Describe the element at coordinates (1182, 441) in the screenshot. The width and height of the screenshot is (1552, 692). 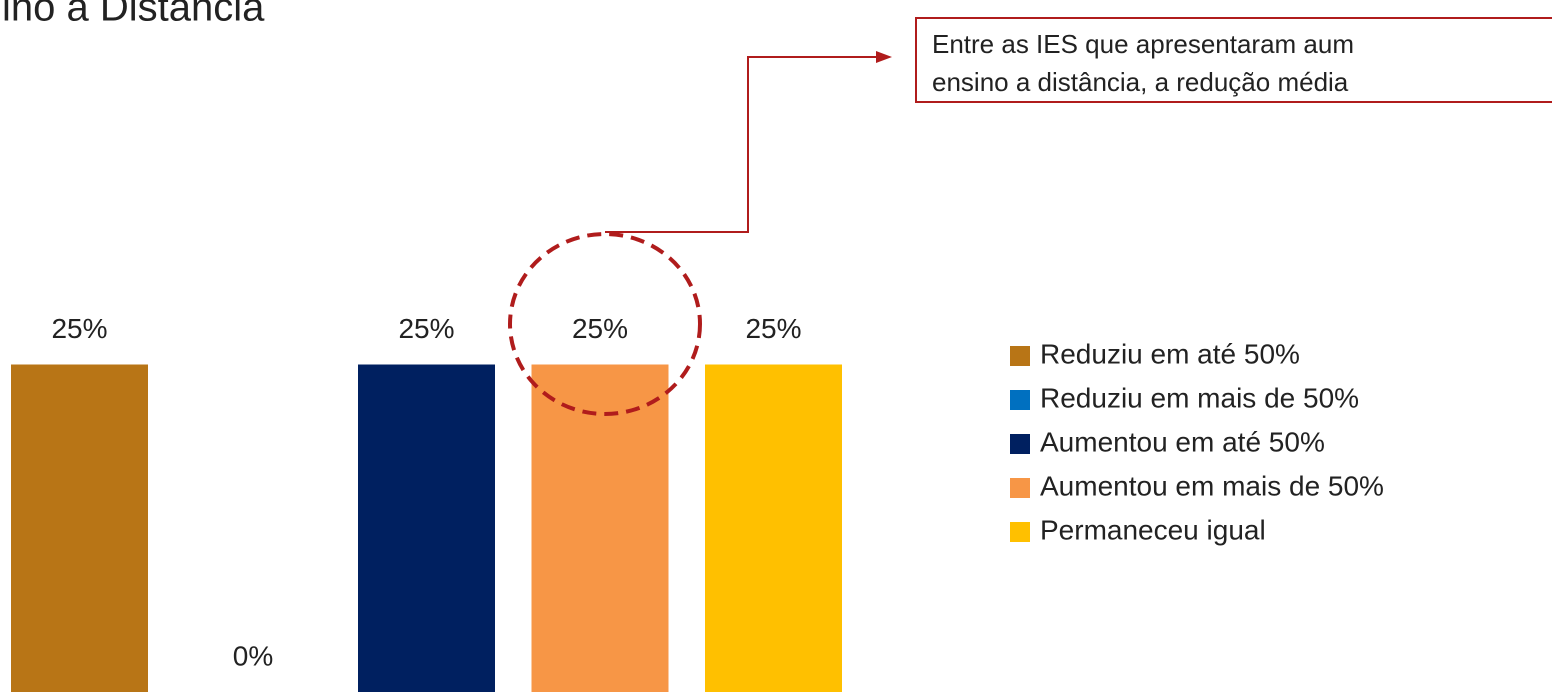
I see `legend-label: Aumentou em até 50%` at that location.